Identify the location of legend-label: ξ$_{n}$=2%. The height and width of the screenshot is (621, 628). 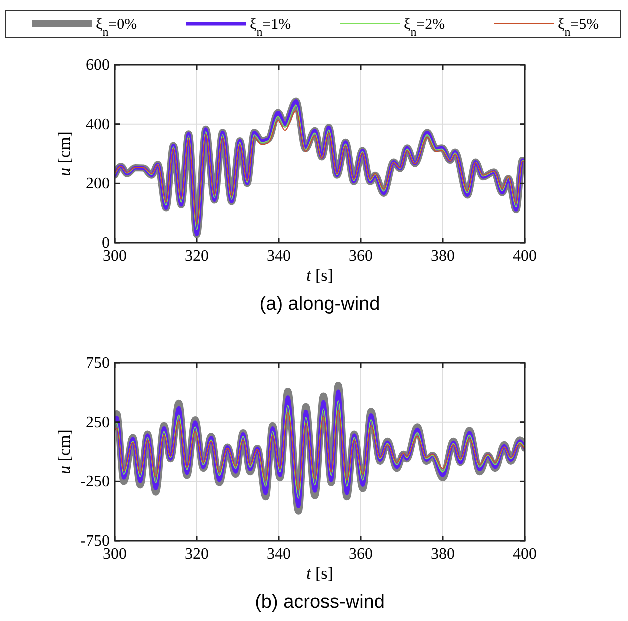
(425, 28).